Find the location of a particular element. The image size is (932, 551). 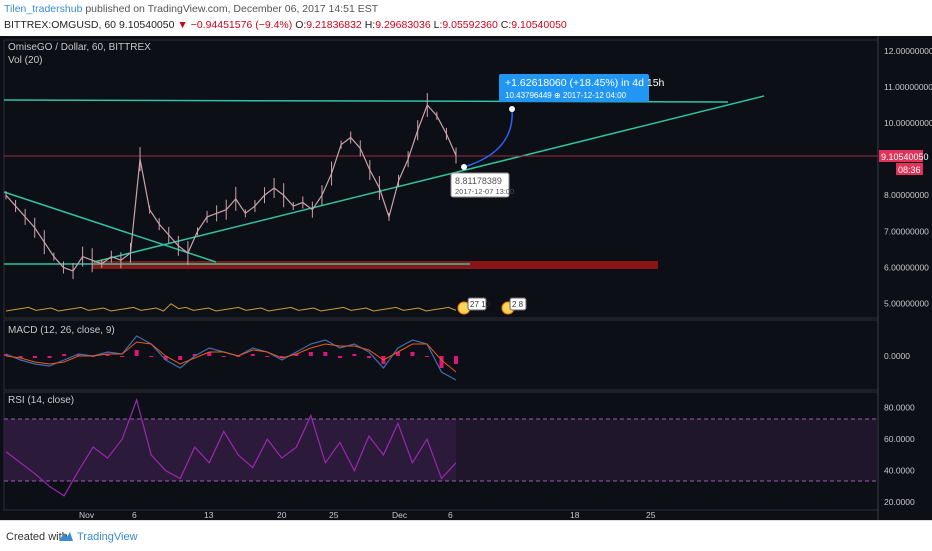

signal-line is located at coordinates (231, 357).